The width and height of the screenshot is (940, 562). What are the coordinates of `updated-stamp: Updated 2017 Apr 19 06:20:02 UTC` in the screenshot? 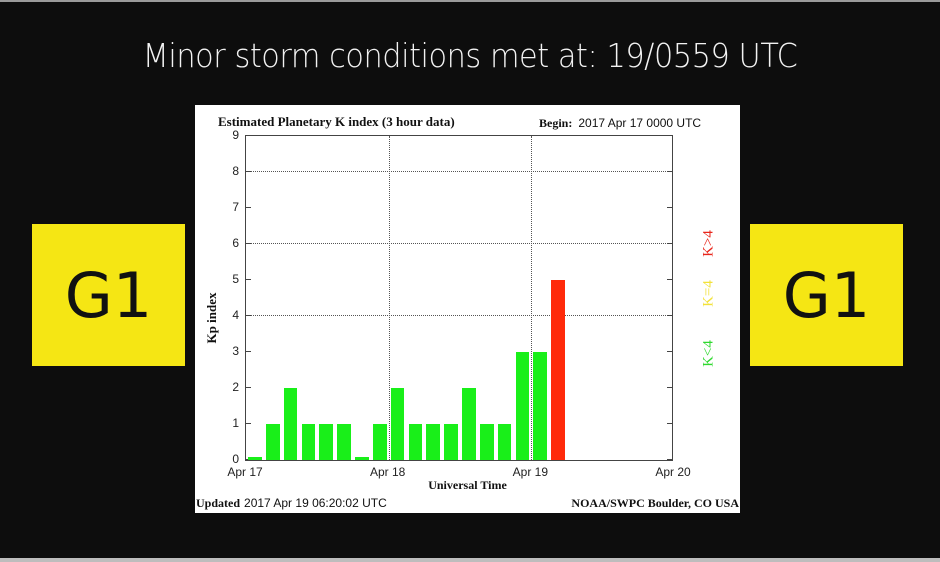 It's located at (291, 503).